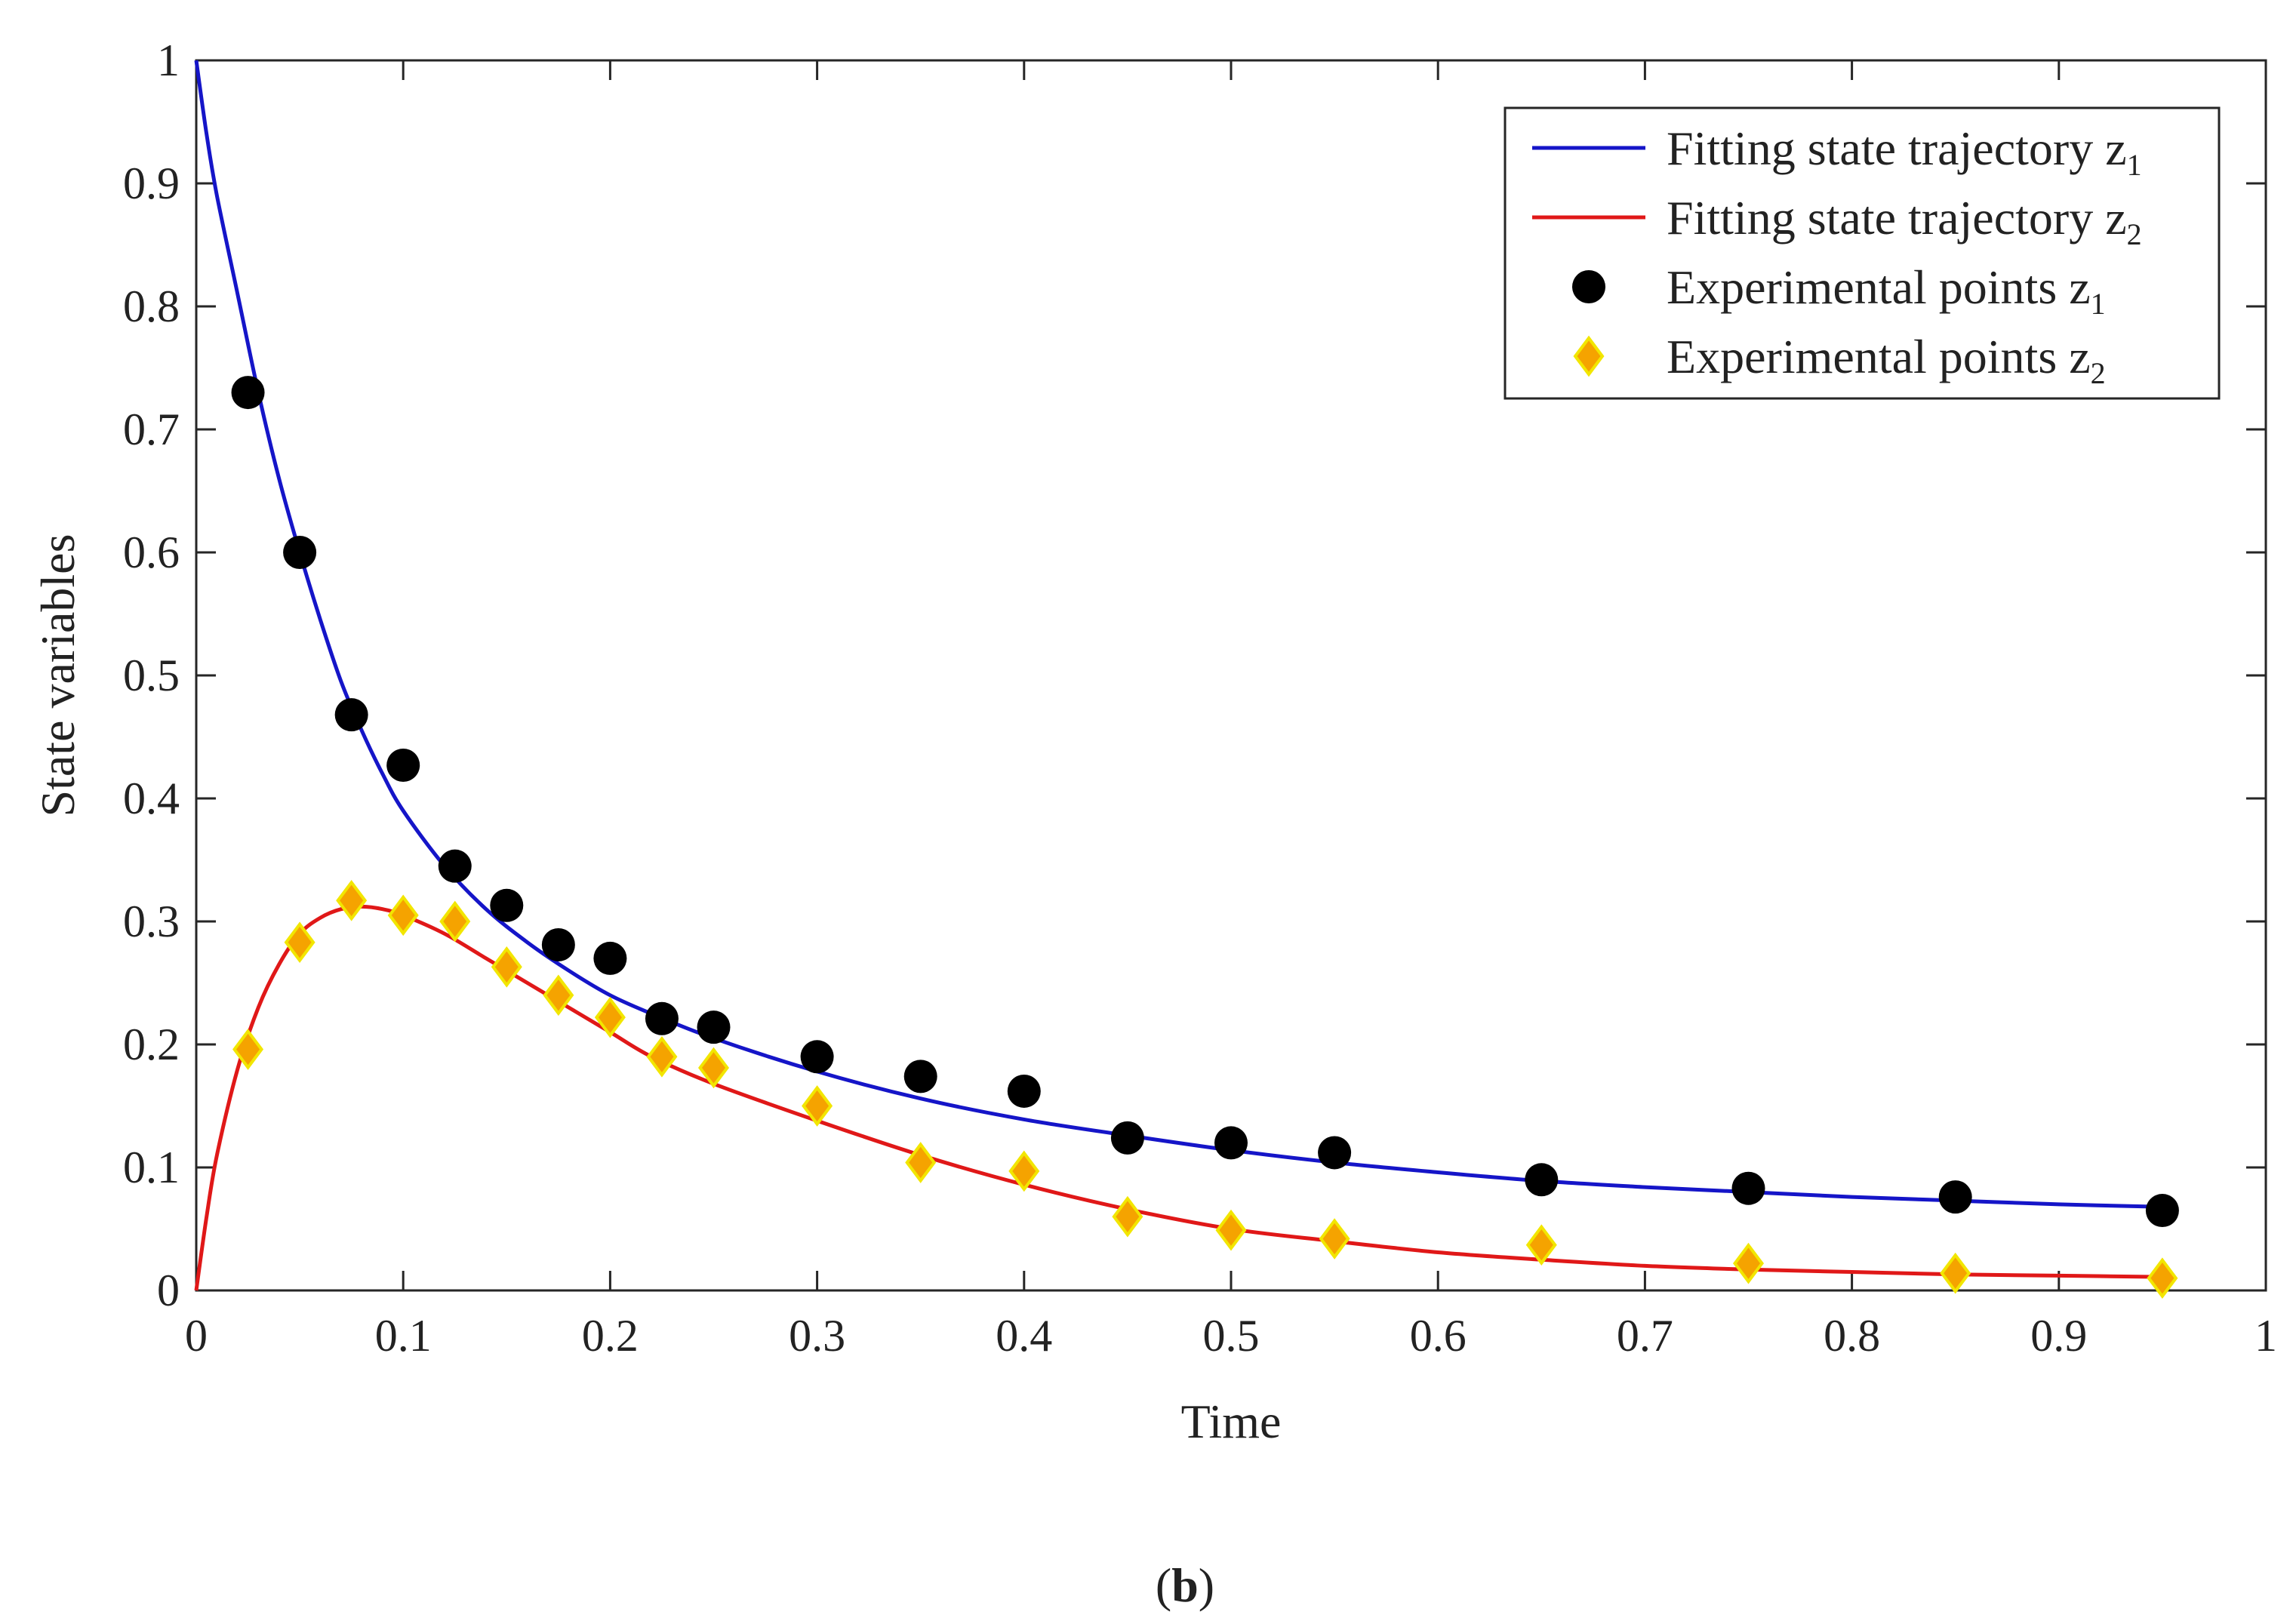  What do you see at coordinates (611, 1336) in the screenshot?
I see `x-tick-label: 0.2` at bounding box center [611, 1336].